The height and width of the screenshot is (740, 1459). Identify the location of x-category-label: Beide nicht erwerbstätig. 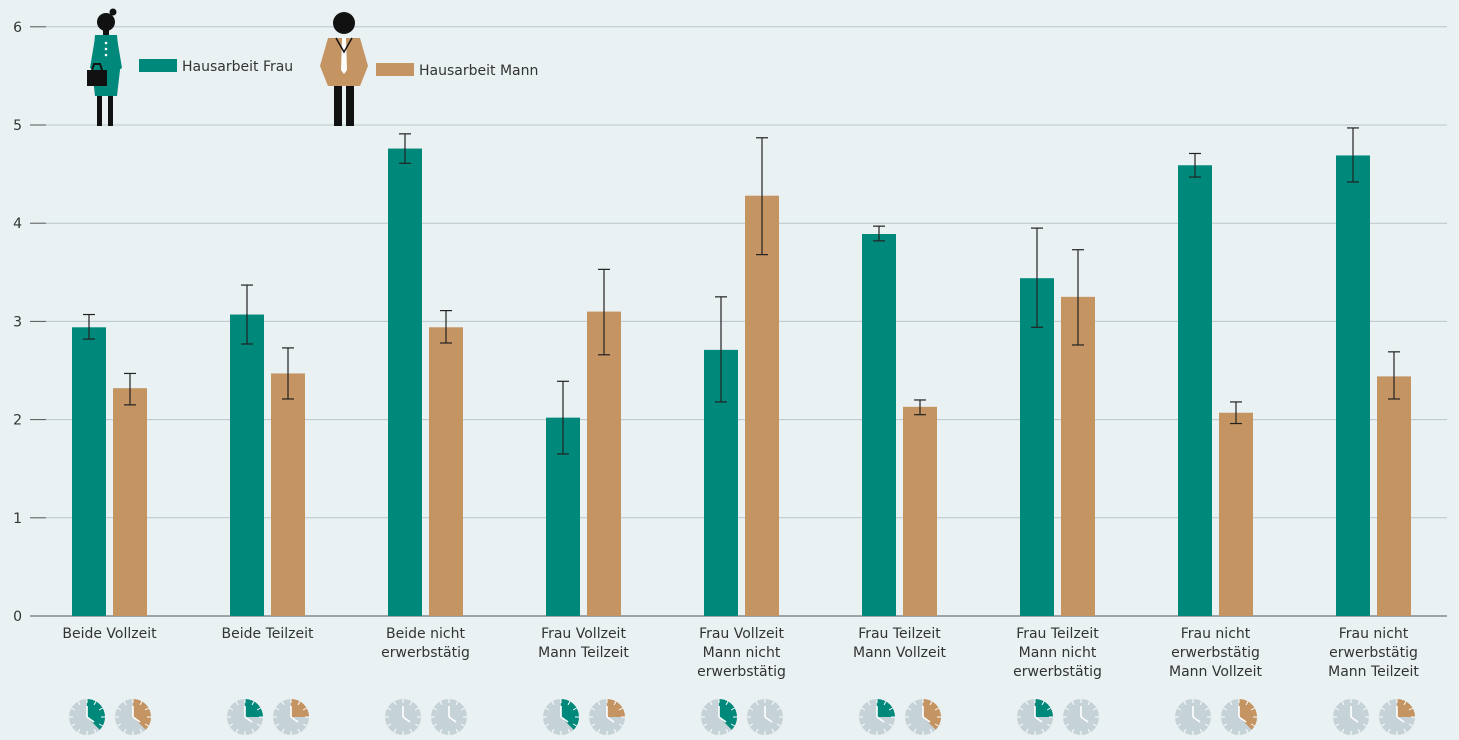
(425, 643).